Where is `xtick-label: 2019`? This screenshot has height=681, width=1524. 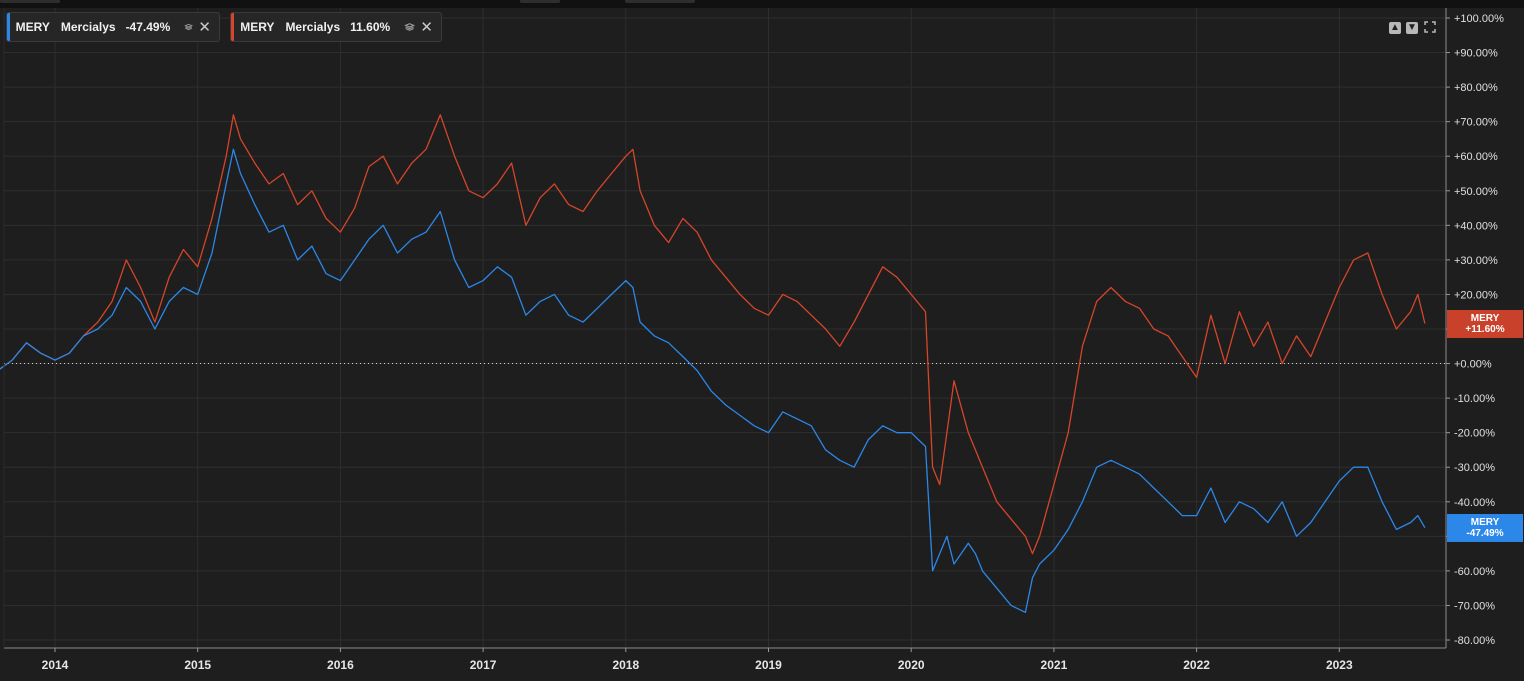
xtick-label: 2019 is located at coordinates (768, 665).